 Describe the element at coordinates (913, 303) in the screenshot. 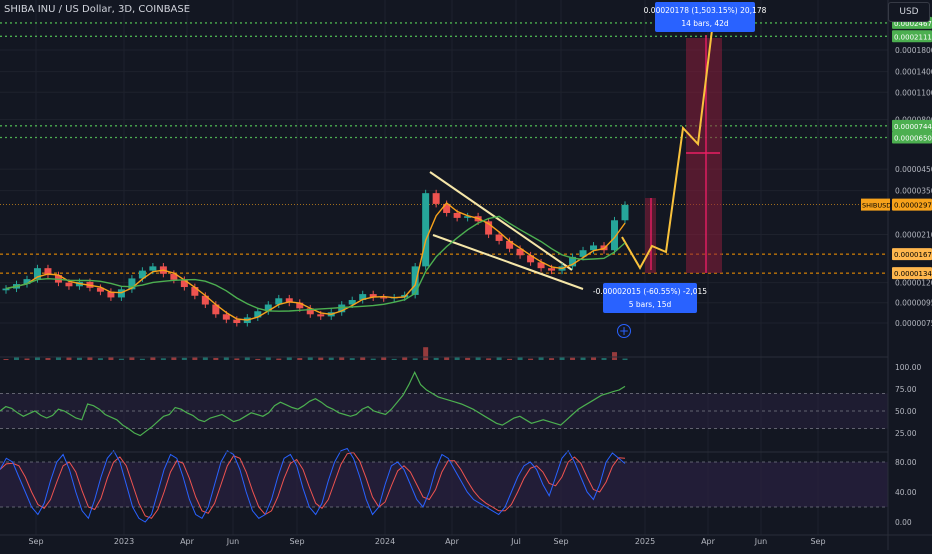

I see `y-tick-label: 0.00000950` at that location.